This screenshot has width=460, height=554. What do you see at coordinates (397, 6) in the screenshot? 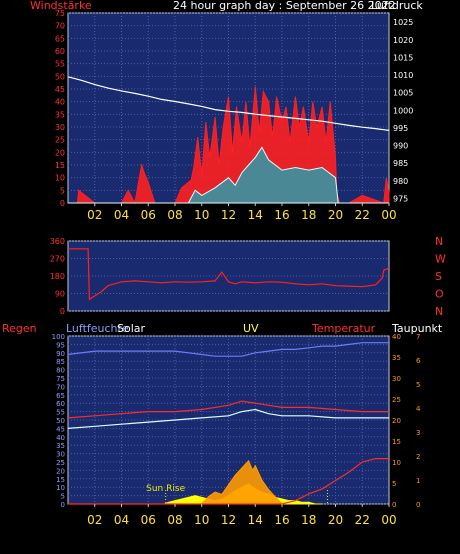
I see `luftdruck-label: Luftdruck` at bounding box center [397, 6].